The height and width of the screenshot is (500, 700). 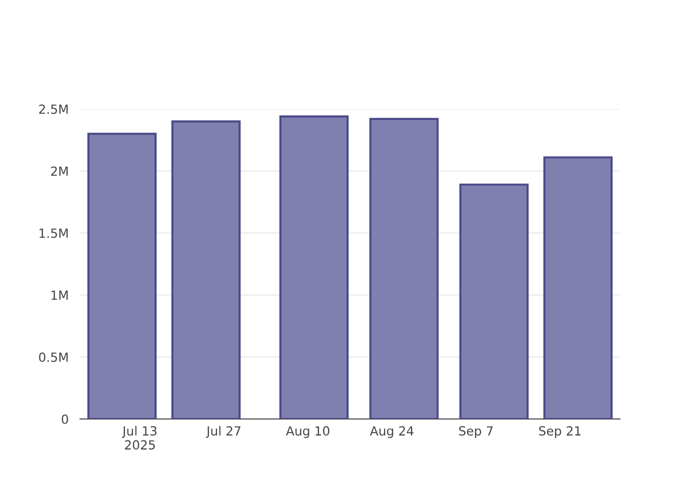 I want to click on x-tick-label: Jul 27, so click(x=223, y=432).